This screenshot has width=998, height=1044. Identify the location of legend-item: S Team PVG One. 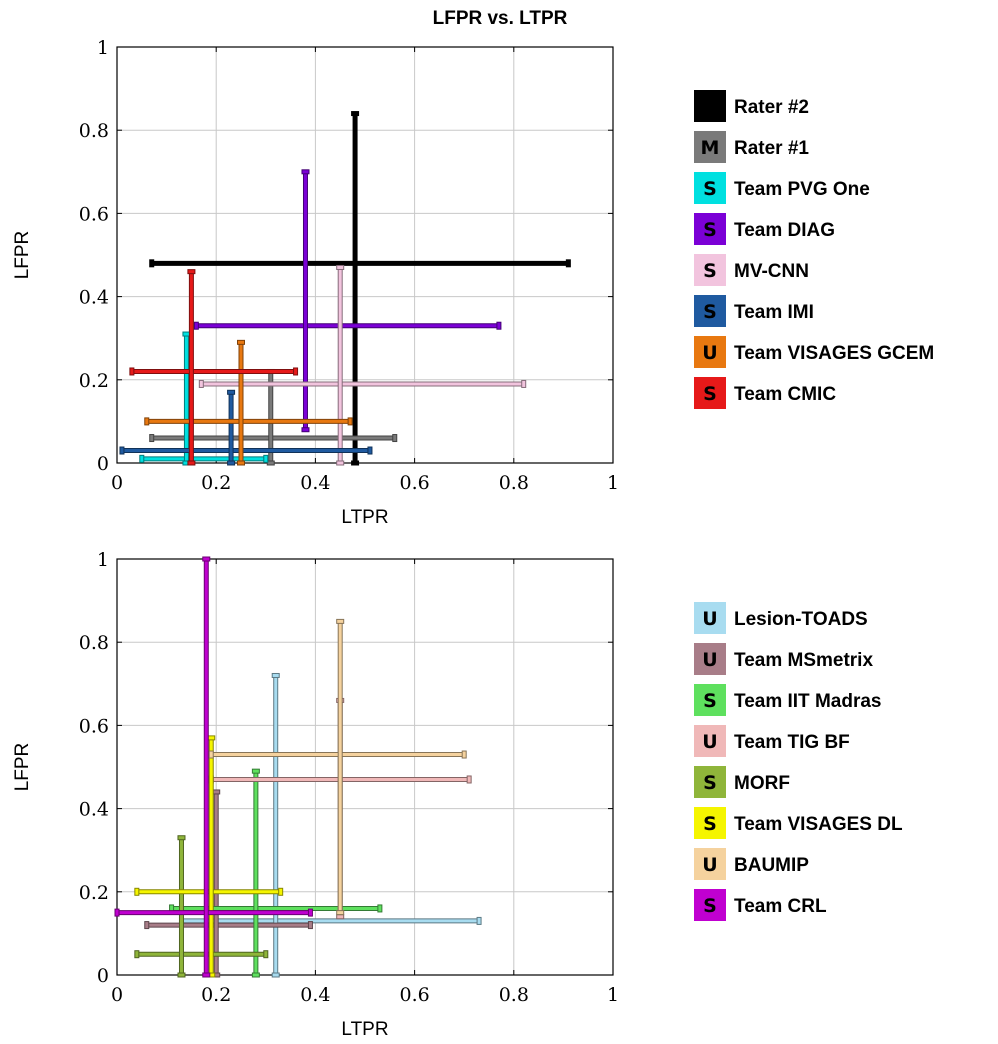
(782, 188).